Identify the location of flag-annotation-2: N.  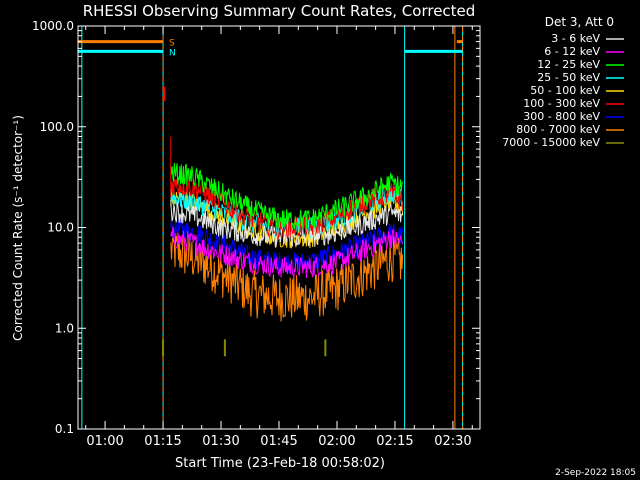
(172, 53).